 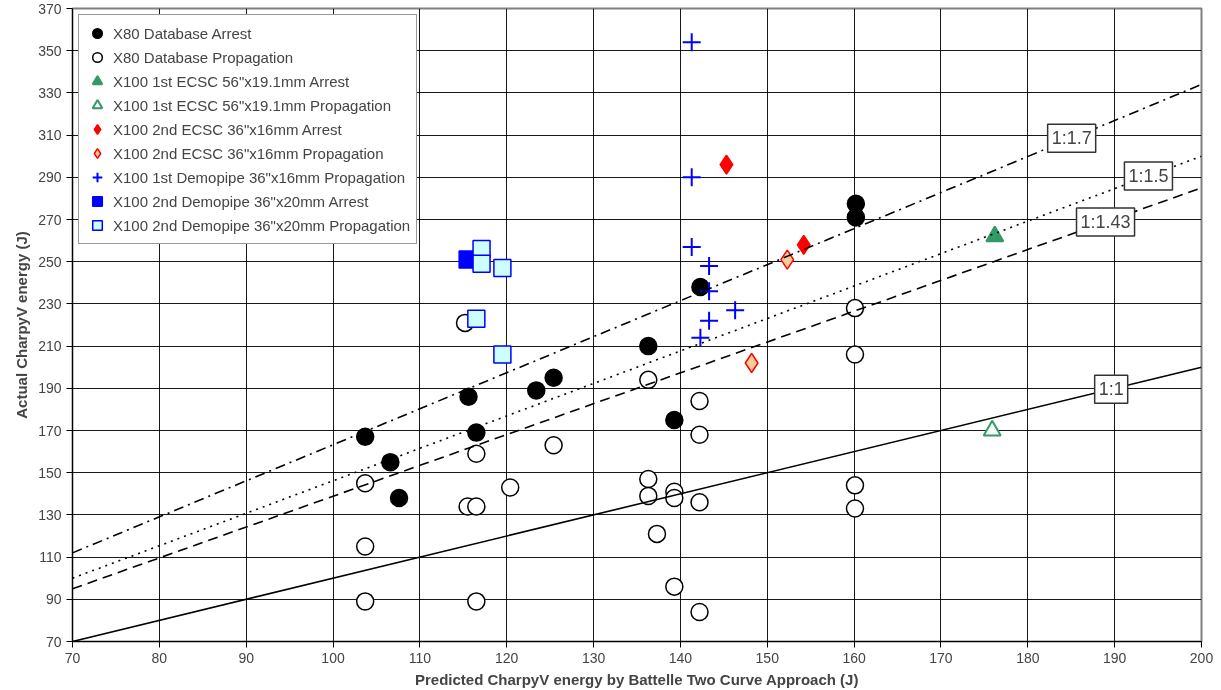 What do you see at coordinates (203, 57) in the screenshot?
I see `legend-label: X80 Database Propagation` at bounding box center [203, 57].